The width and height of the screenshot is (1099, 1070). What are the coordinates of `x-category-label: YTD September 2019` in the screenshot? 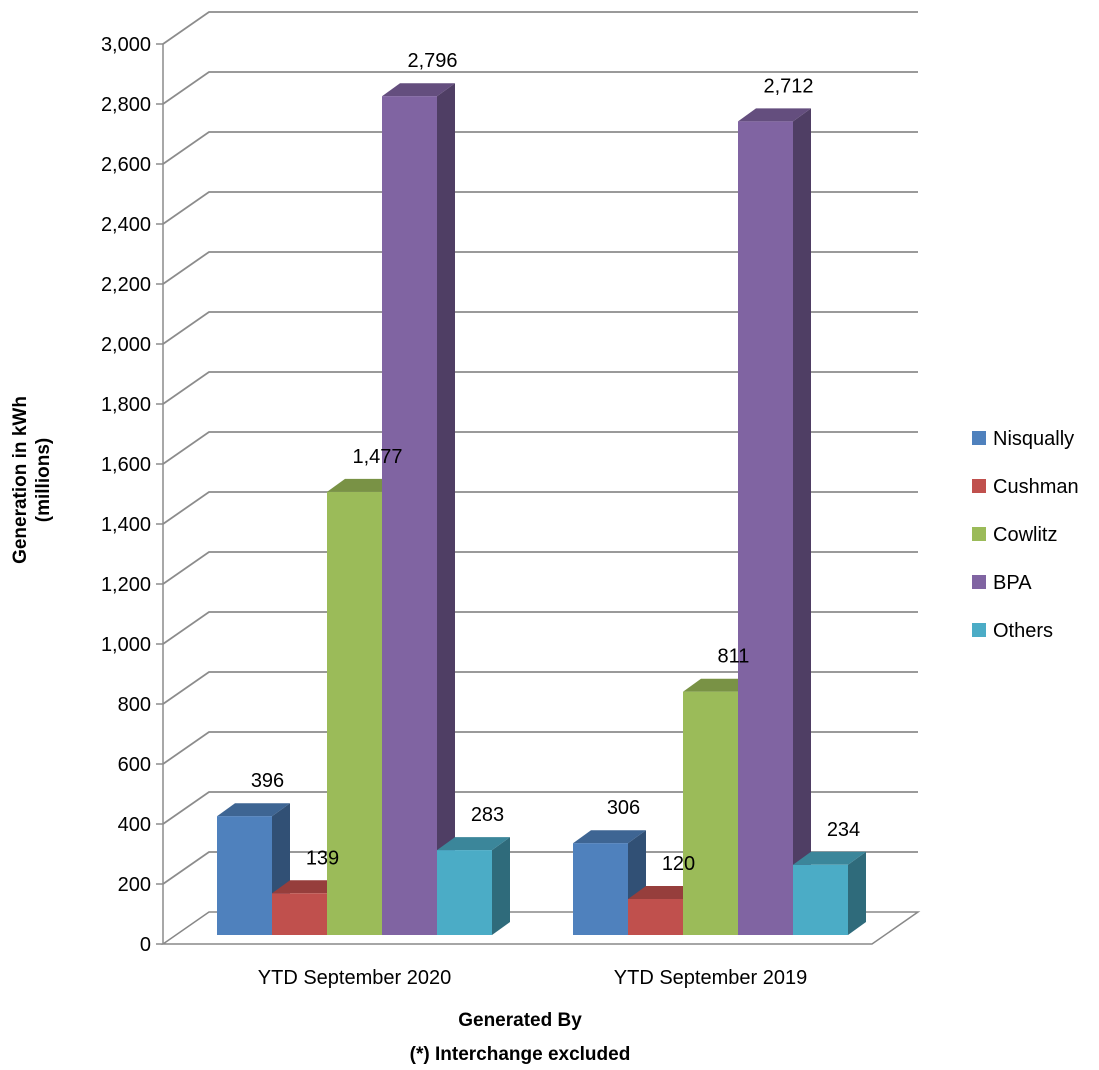 It's located at (710, 978).